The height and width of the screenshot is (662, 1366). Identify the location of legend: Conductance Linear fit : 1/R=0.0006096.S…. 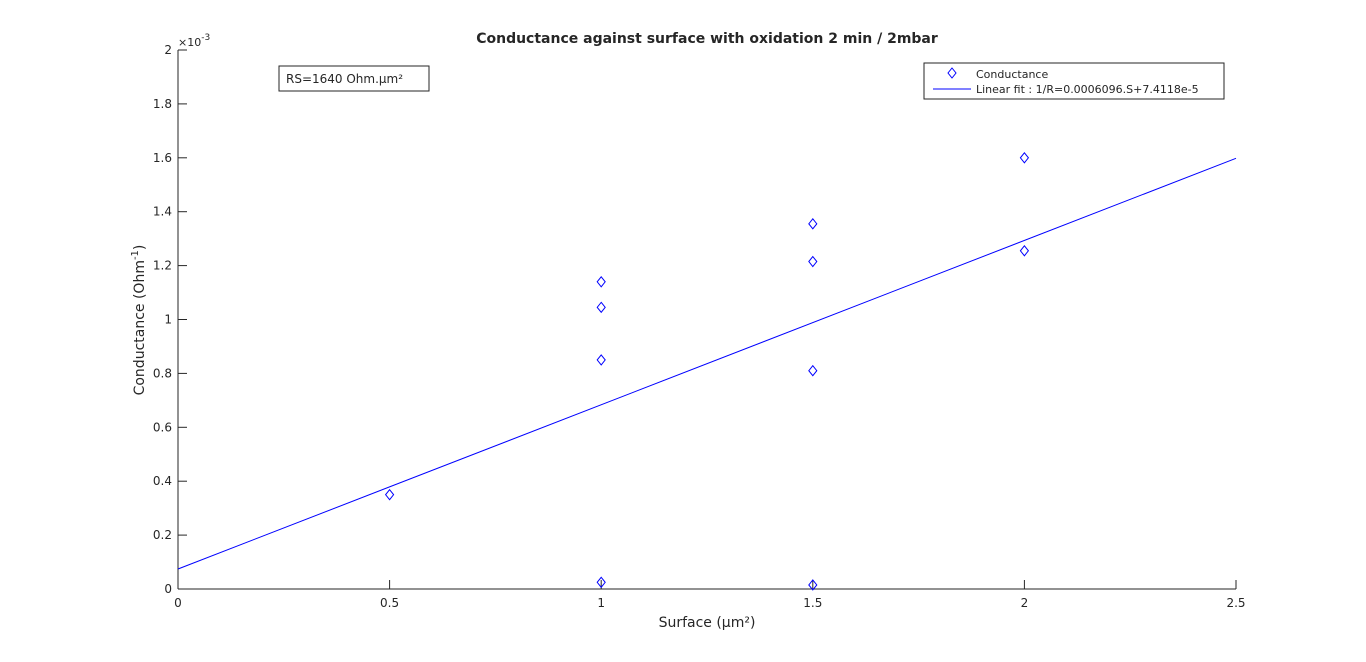
(1074, 81).